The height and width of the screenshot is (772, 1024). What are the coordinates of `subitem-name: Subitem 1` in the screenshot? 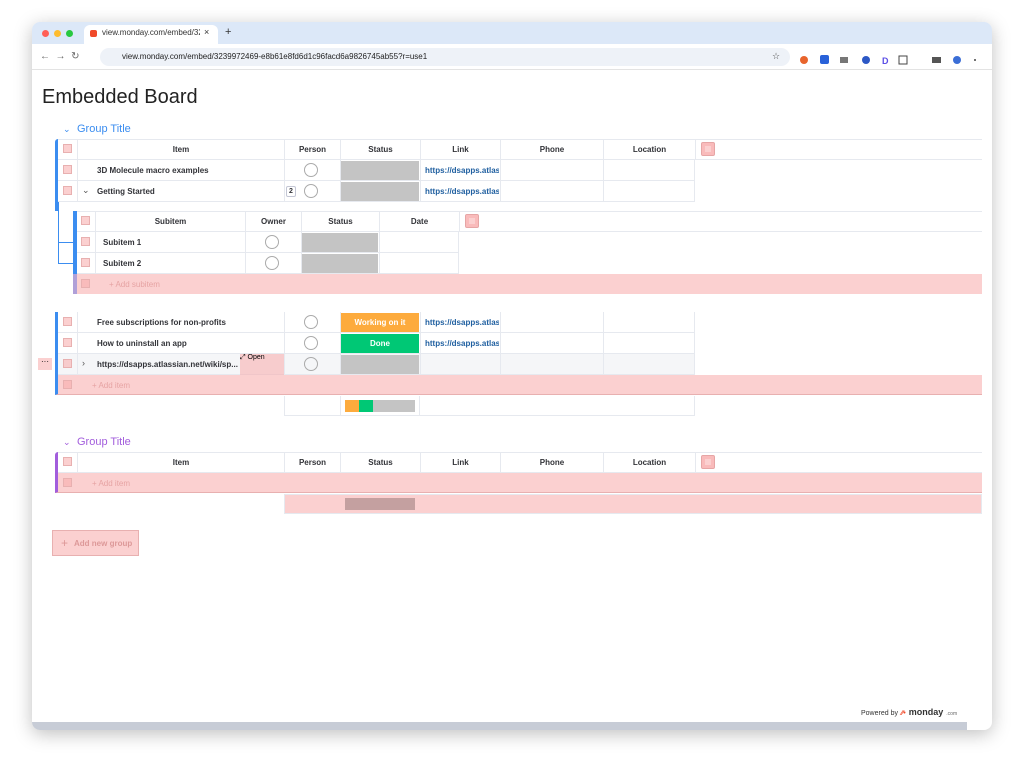 It's located at (122, 242).